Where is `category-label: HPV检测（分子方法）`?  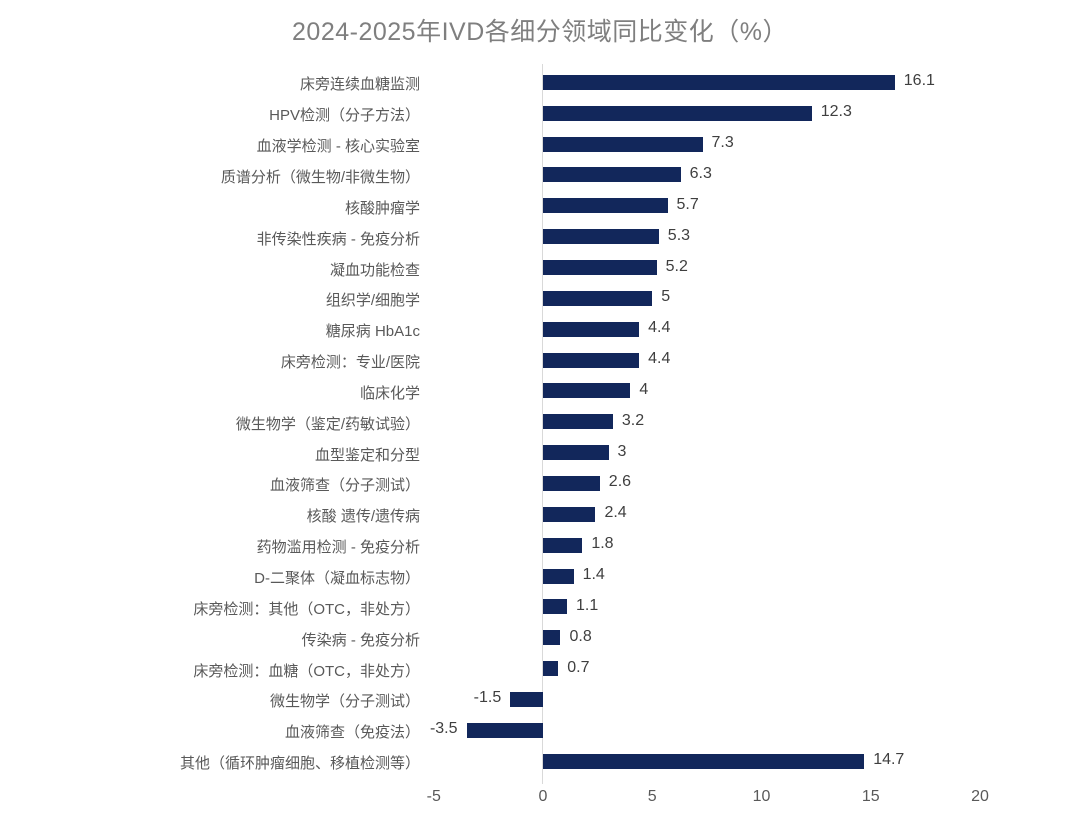
category-label: HPV检测（分子方法） is located at coordinates (344, 116).